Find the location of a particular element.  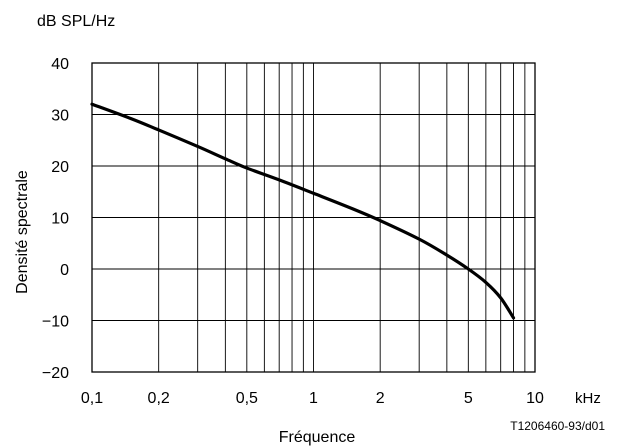

x-tick-label: 2 is located at coordinates (380, 398).